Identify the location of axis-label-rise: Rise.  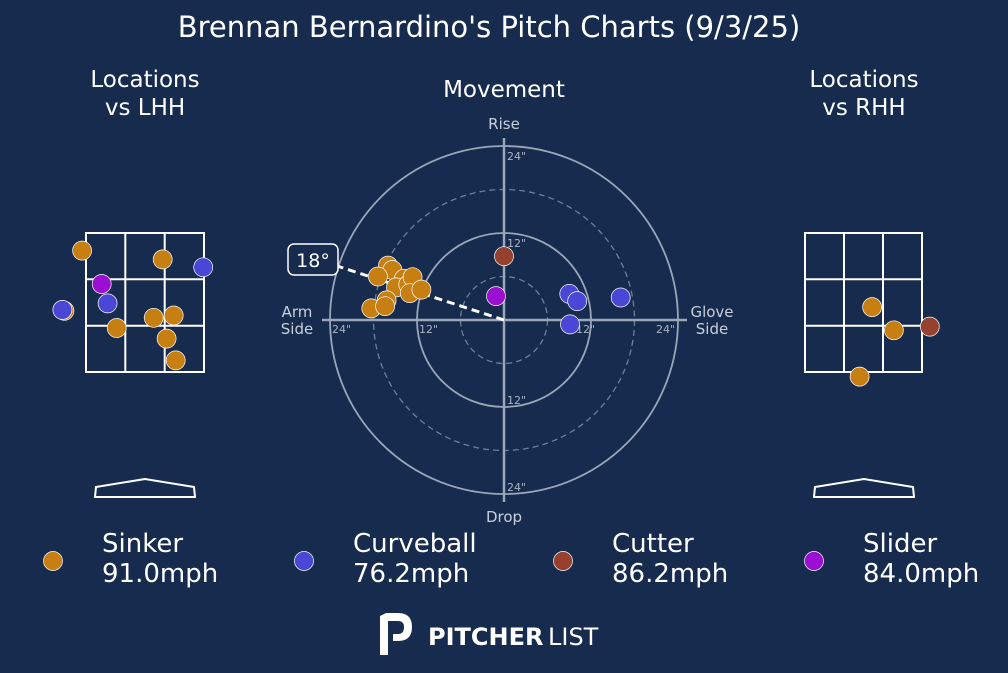
(504, 124).